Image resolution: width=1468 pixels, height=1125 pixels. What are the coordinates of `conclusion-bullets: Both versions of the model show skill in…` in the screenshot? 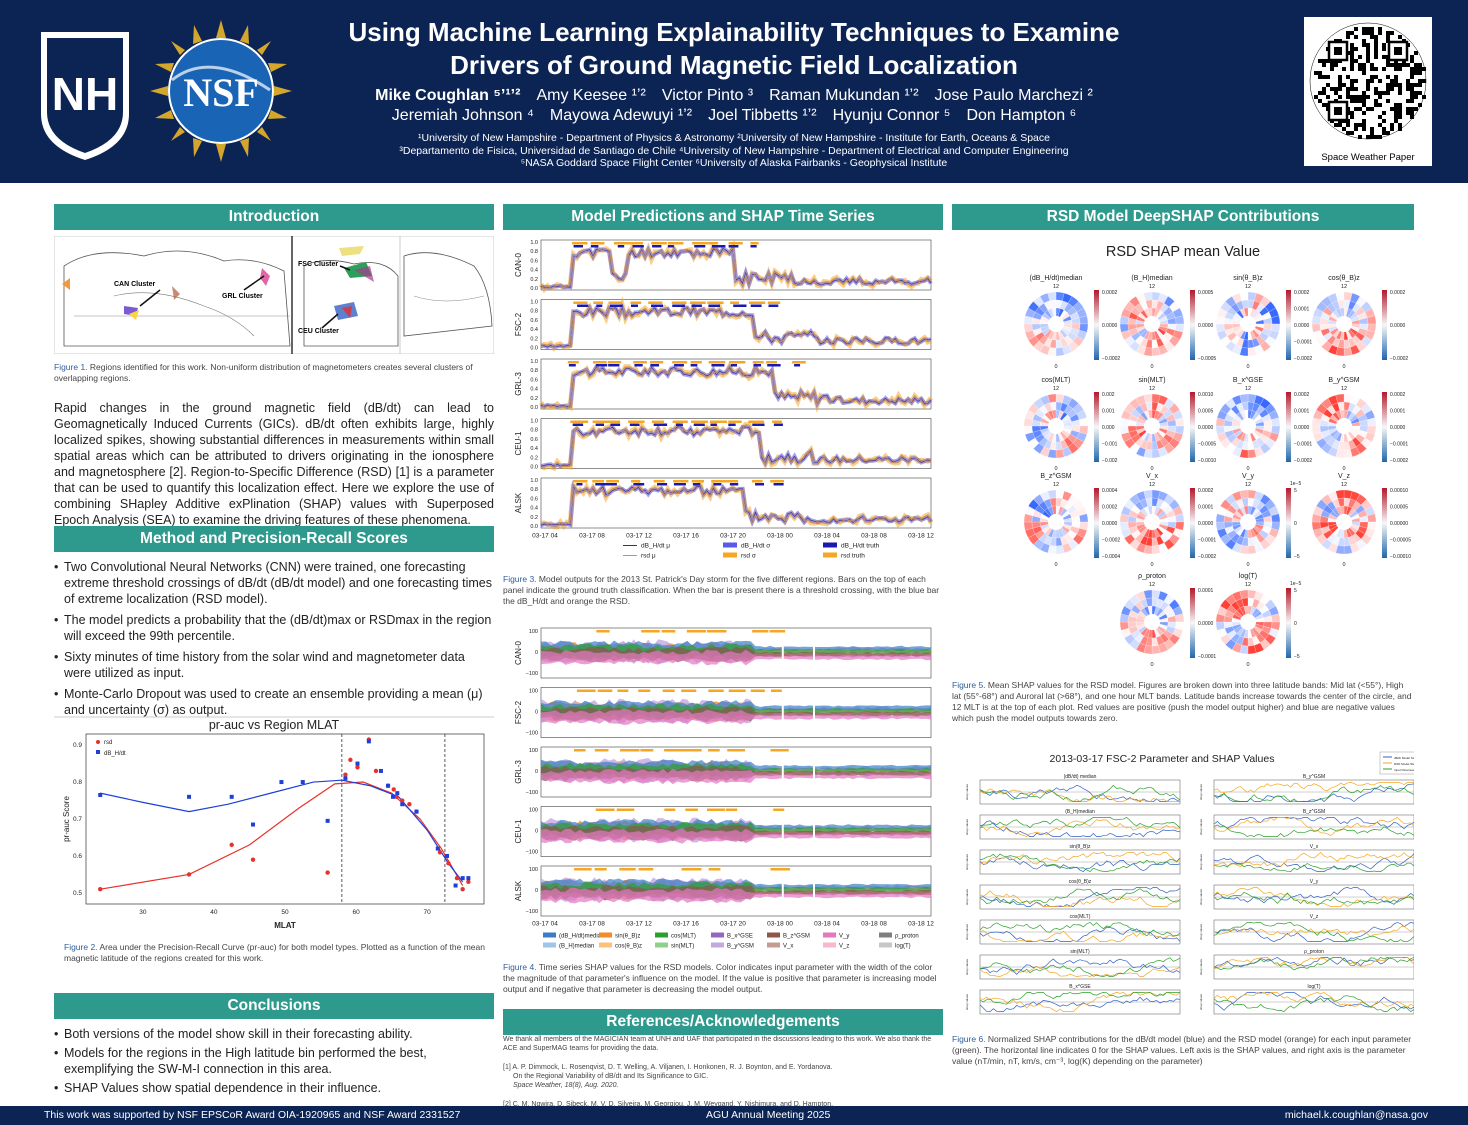 It's located at (274, 1062).